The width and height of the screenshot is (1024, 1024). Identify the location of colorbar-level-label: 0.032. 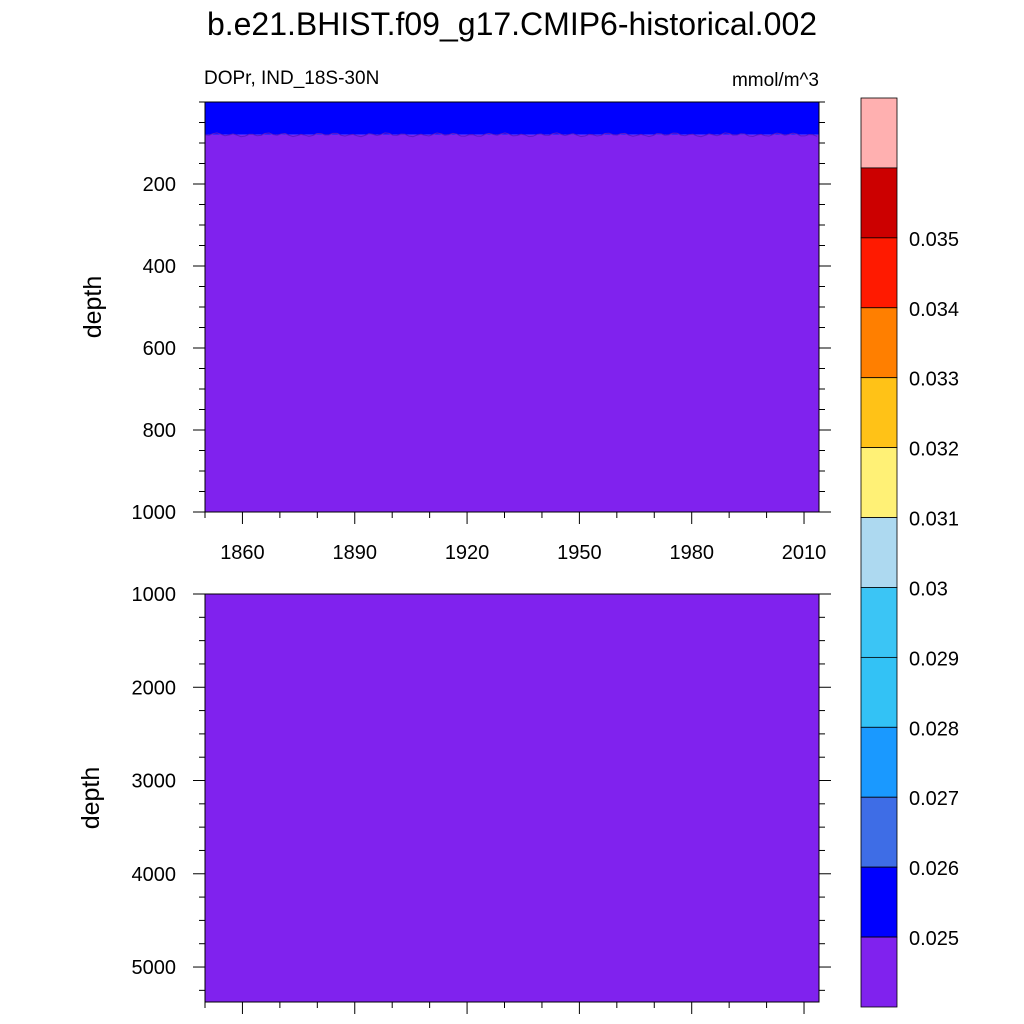
(934, 450).